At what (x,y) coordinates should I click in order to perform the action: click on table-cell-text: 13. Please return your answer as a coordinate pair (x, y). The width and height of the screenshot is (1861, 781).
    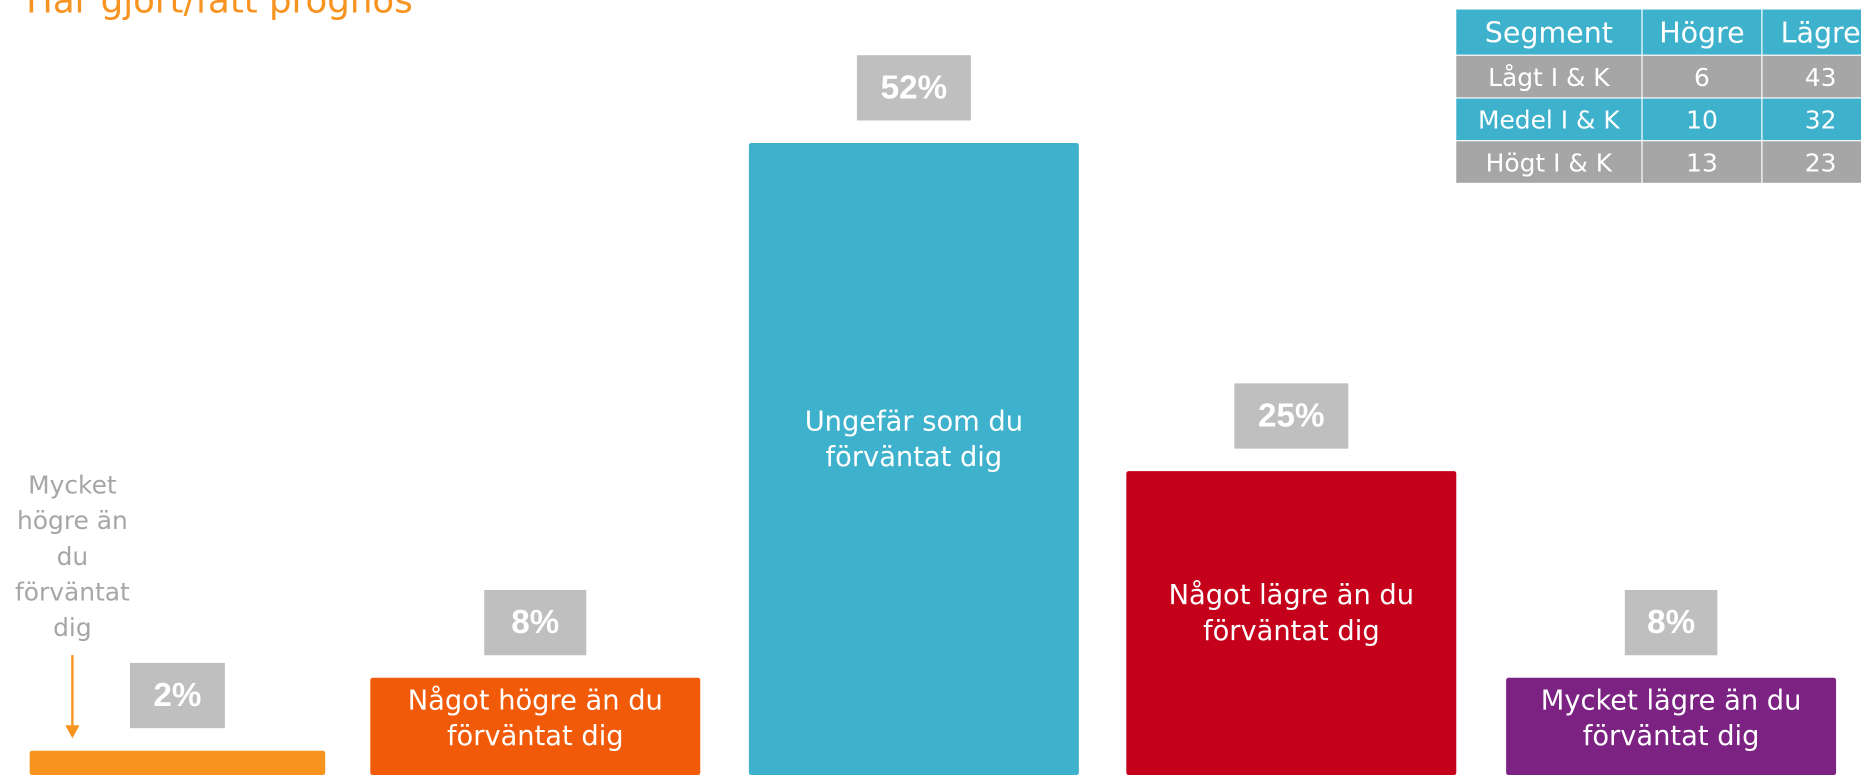
    Looking at the image, I should click on (1702, 162).